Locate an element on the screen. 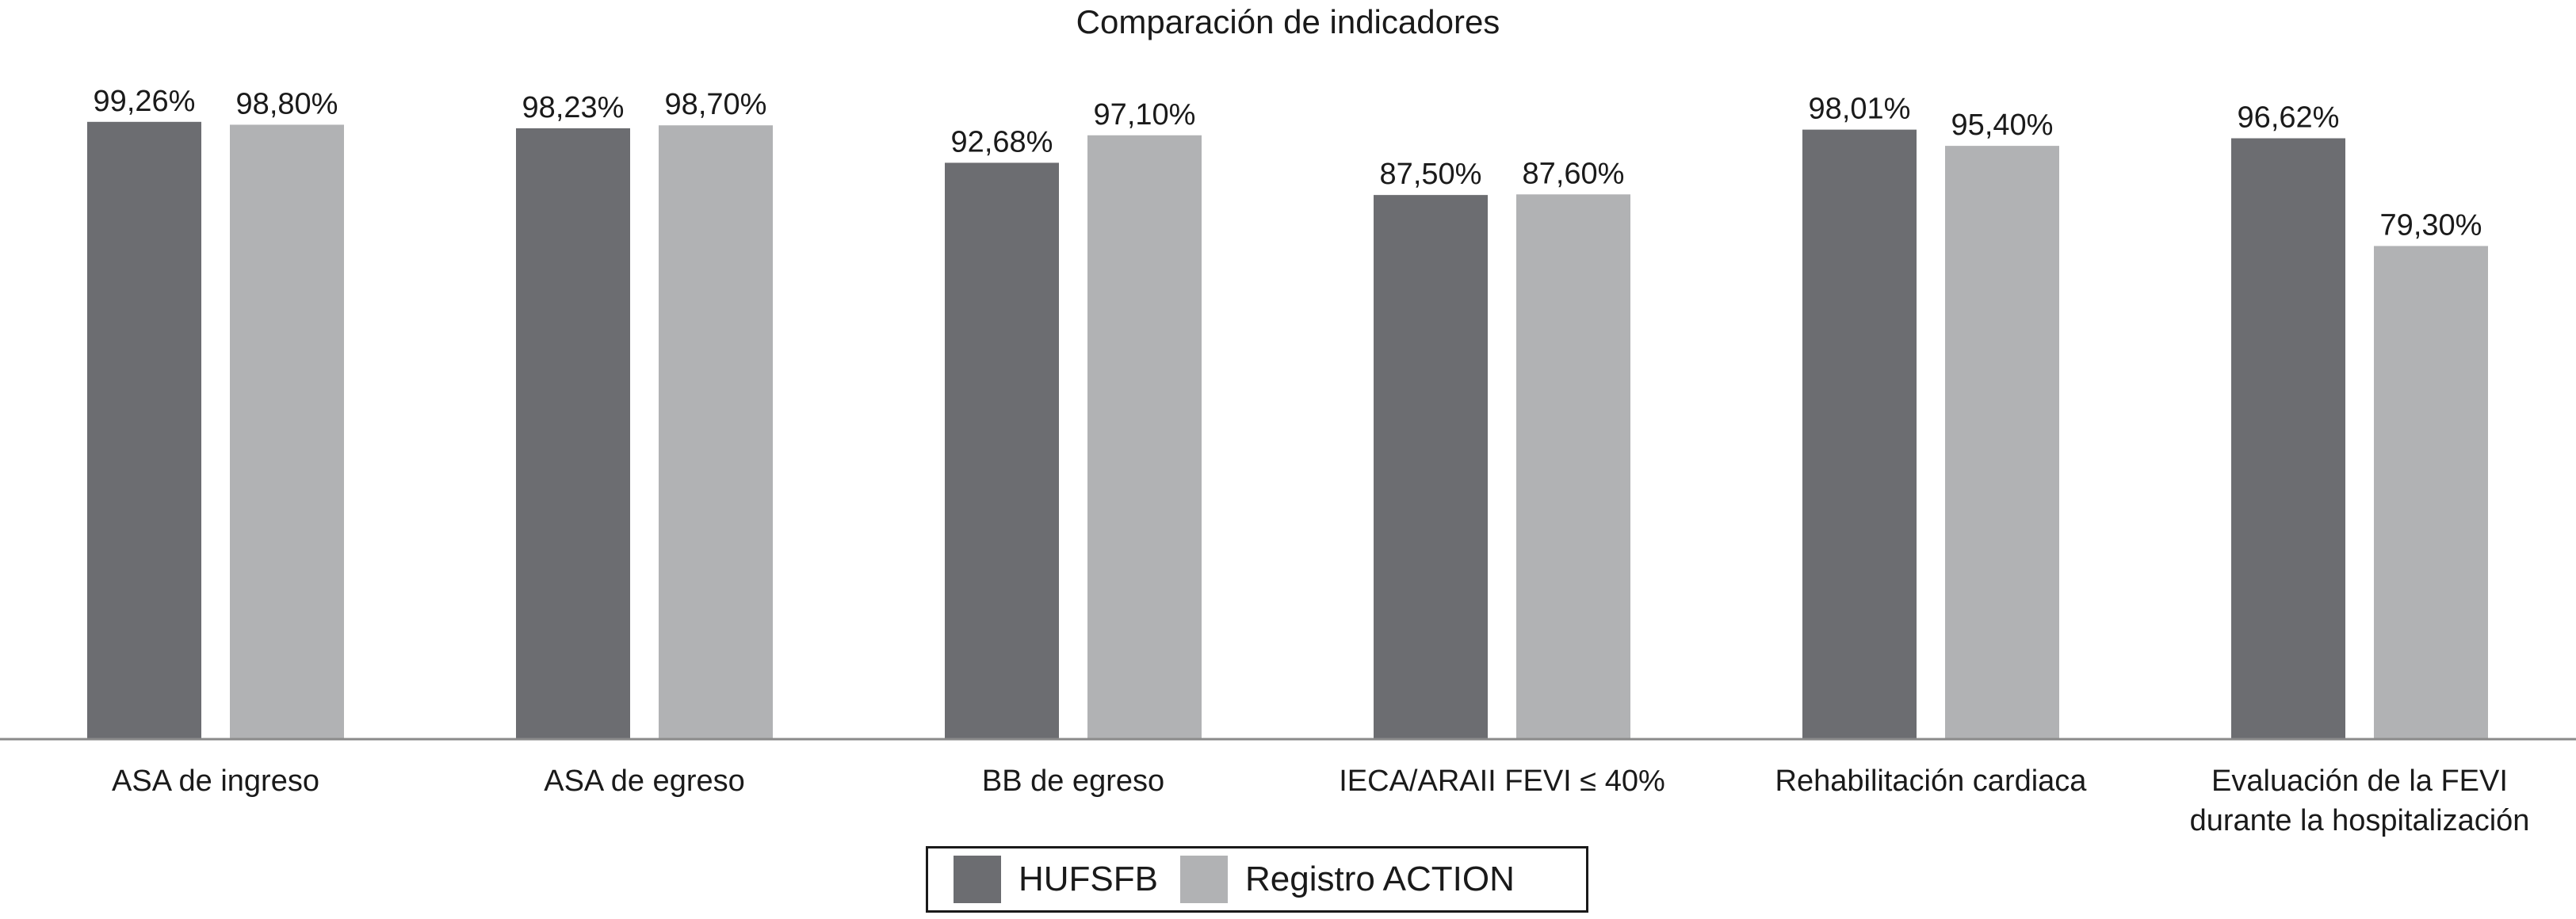 The image size is (2576, 919). data-label-hufsfb-5: 98,01% is located at coordinates (1860, 109).